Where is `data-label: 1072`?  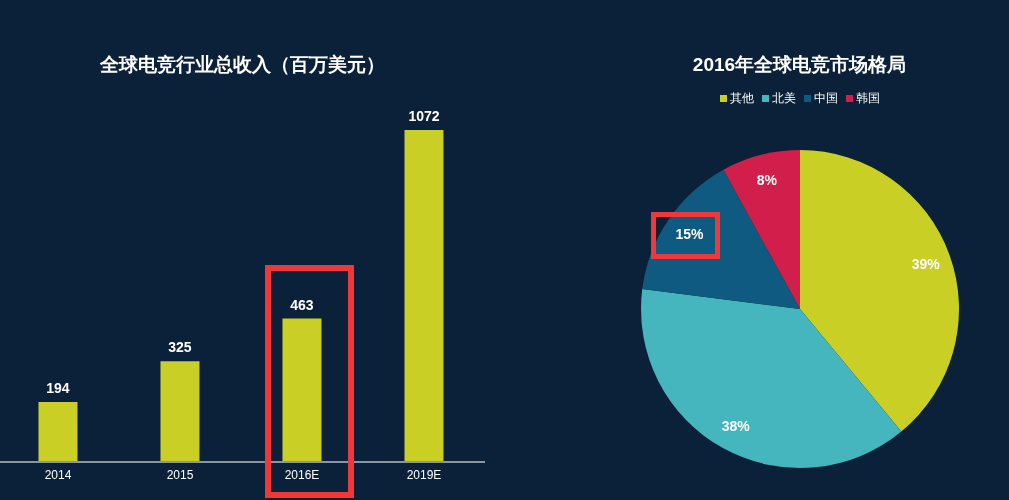 data-label: 1072 is located at coordinates (424, 116).